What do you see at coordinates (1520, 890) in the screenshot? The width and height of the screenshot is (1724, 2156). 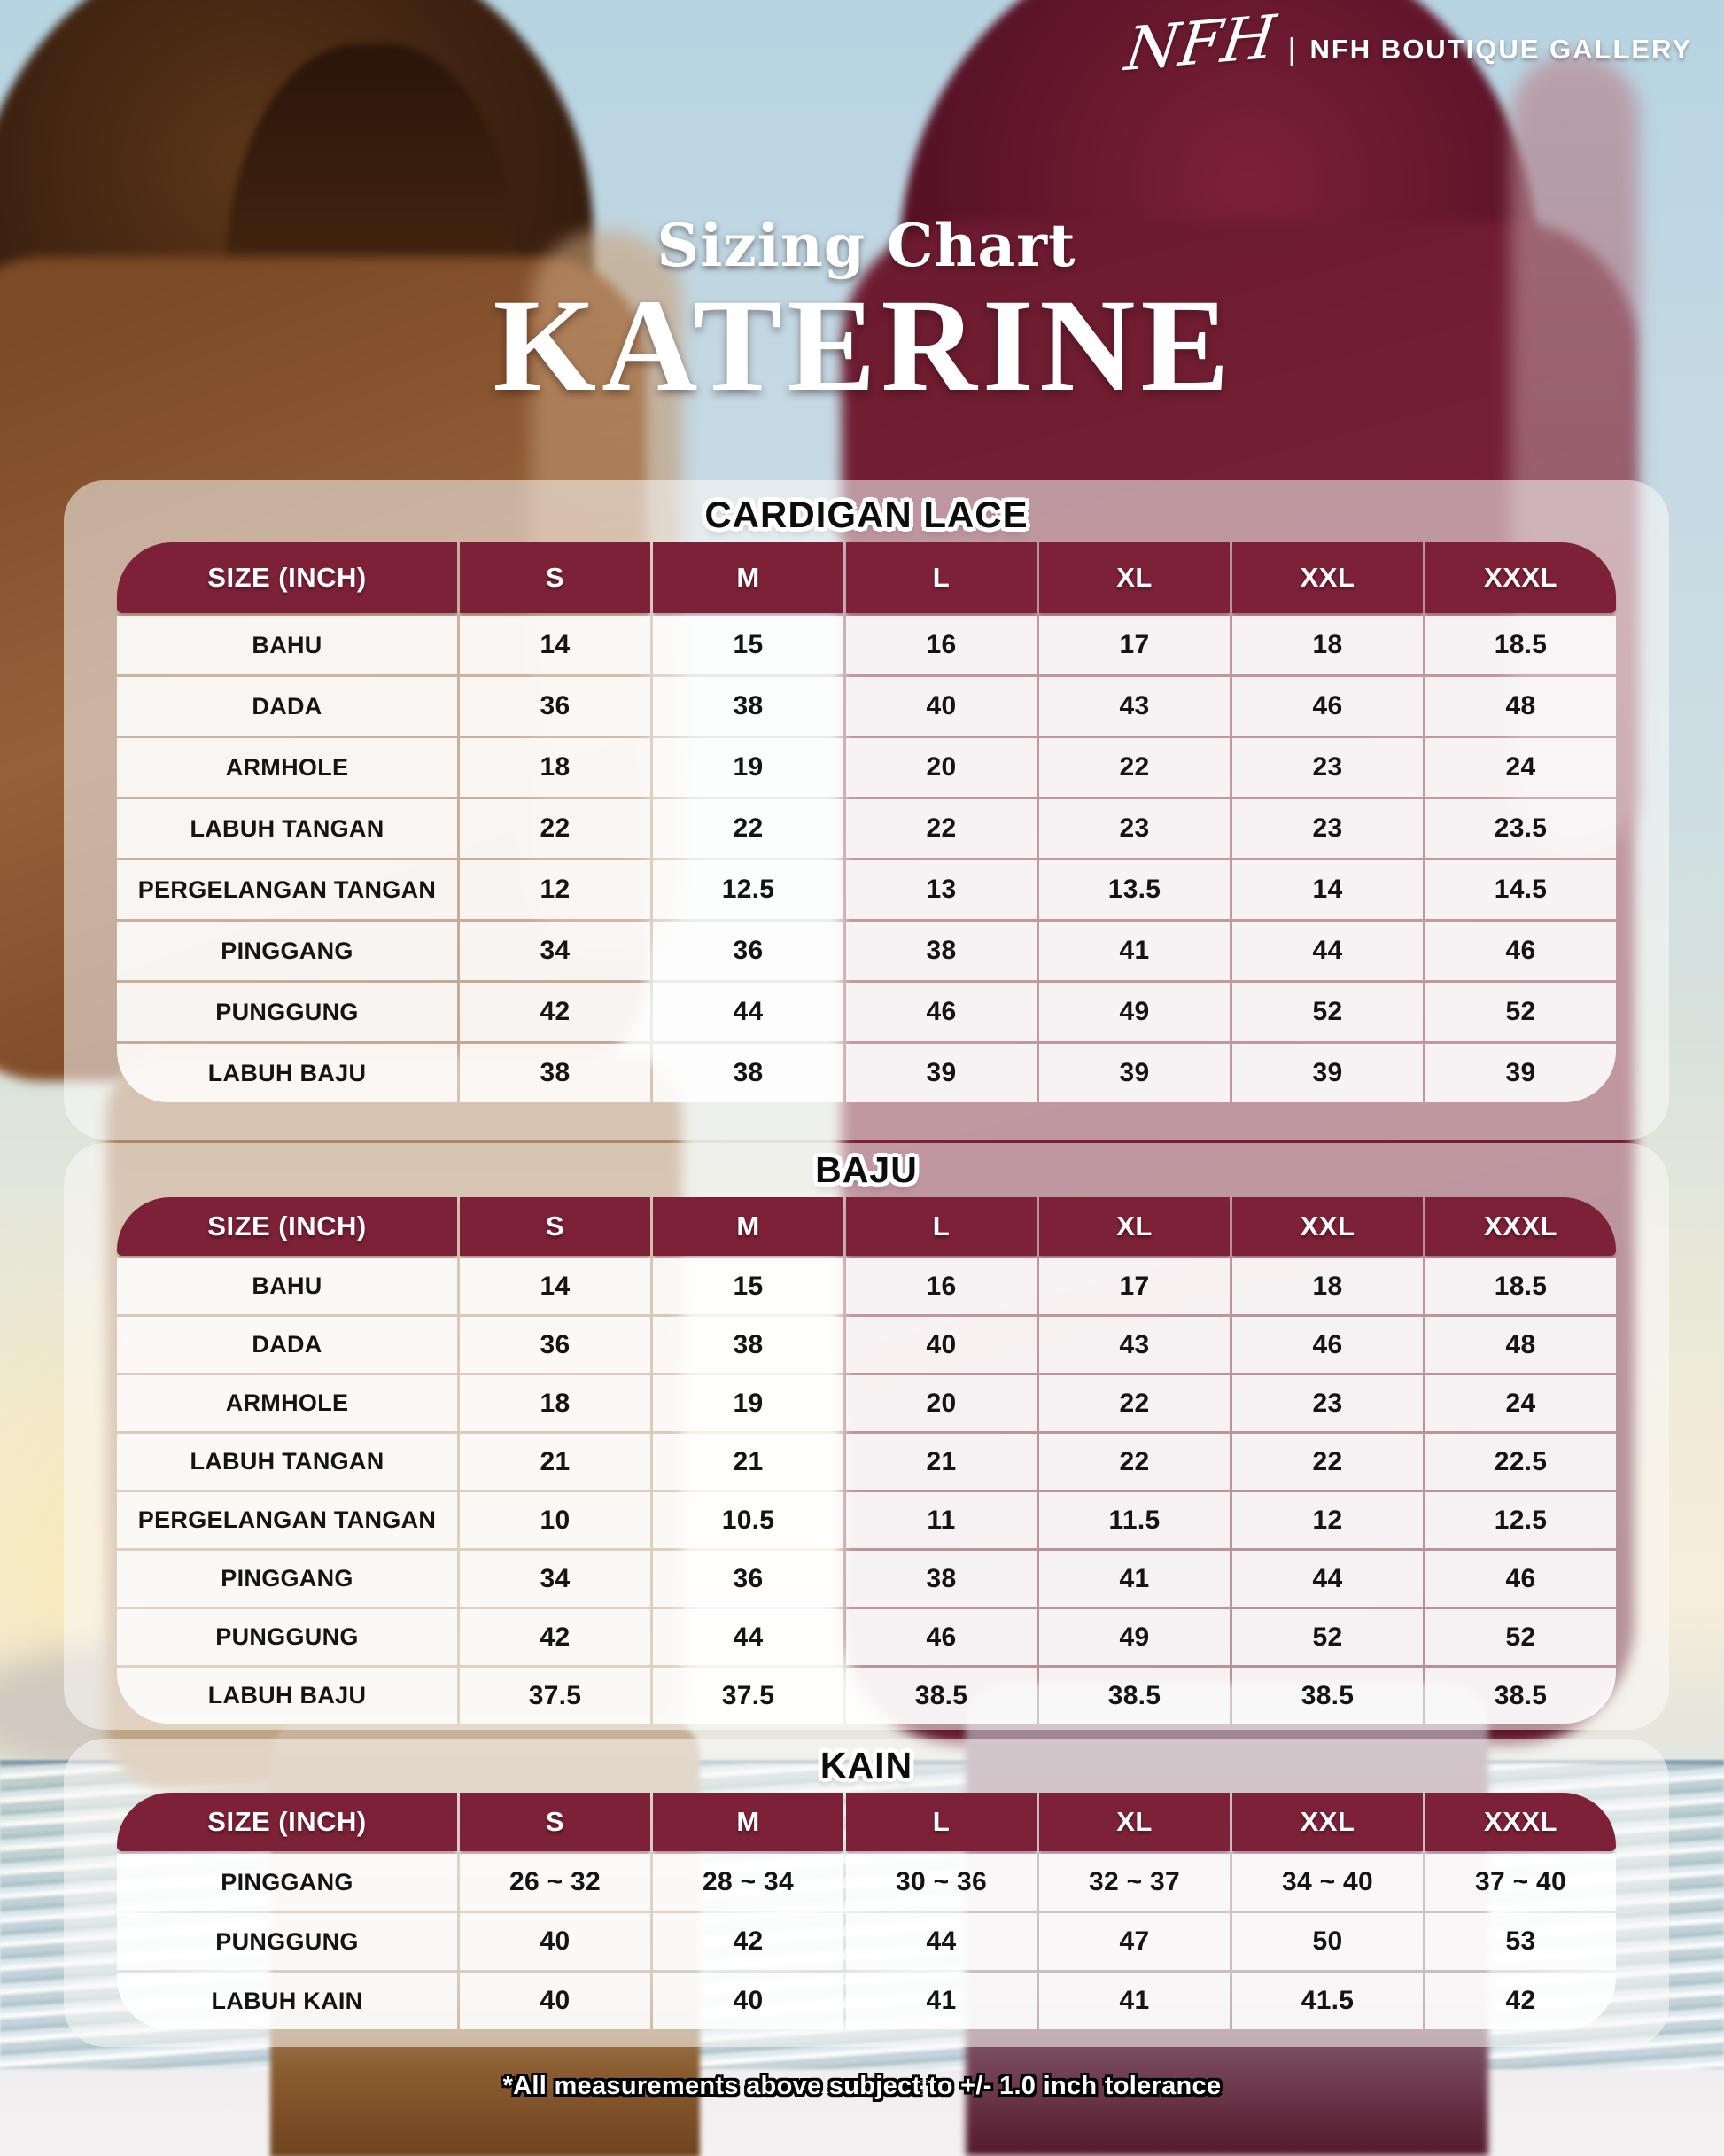 I see `value-cell: 14.5` at bounding box center [1520, 890].